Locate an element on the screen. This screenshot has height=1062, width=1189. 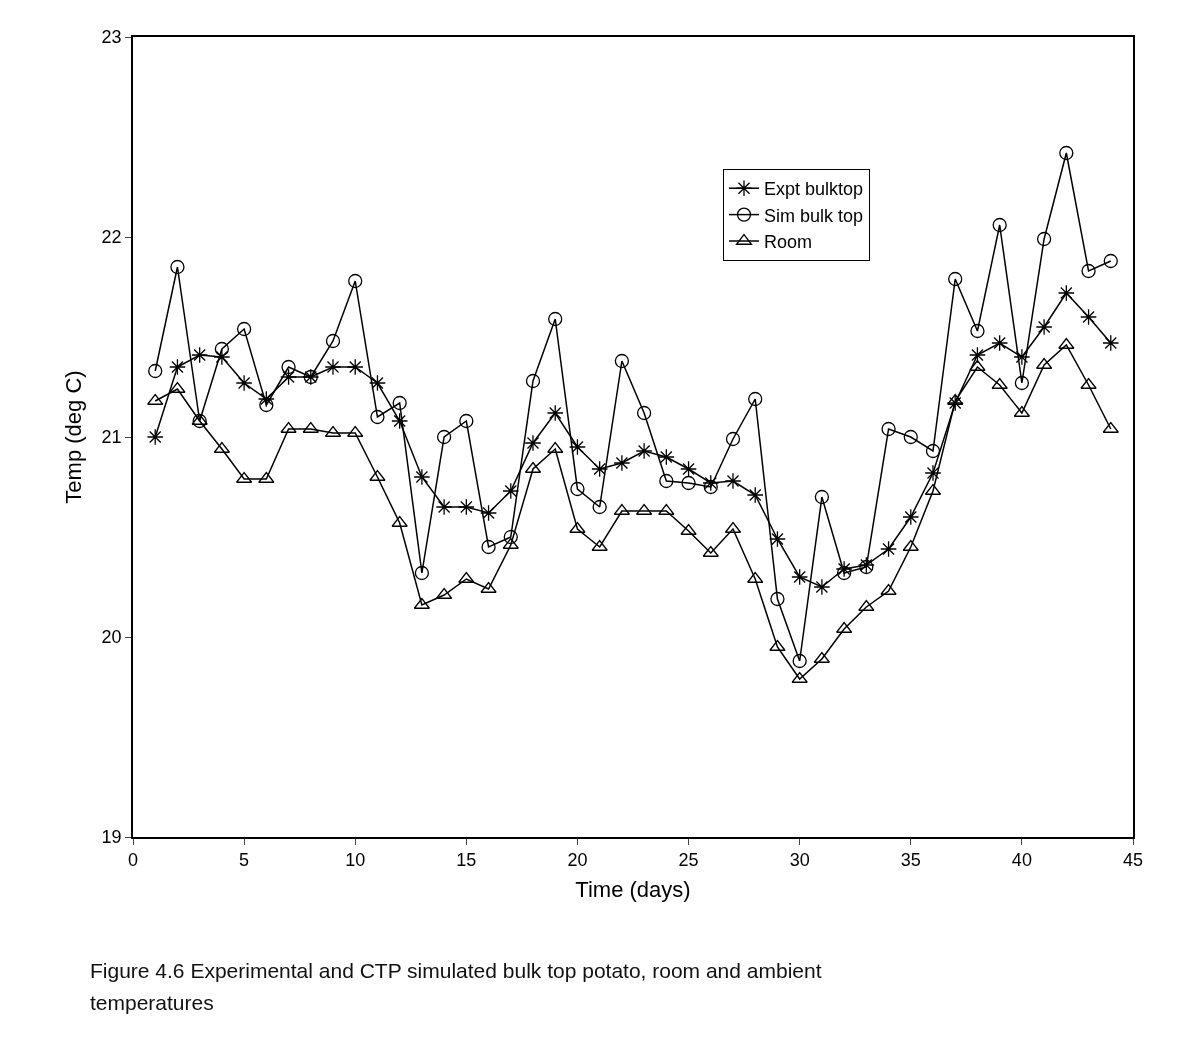
x-axis-title: Time (days) is located at coordinates (633, 889).